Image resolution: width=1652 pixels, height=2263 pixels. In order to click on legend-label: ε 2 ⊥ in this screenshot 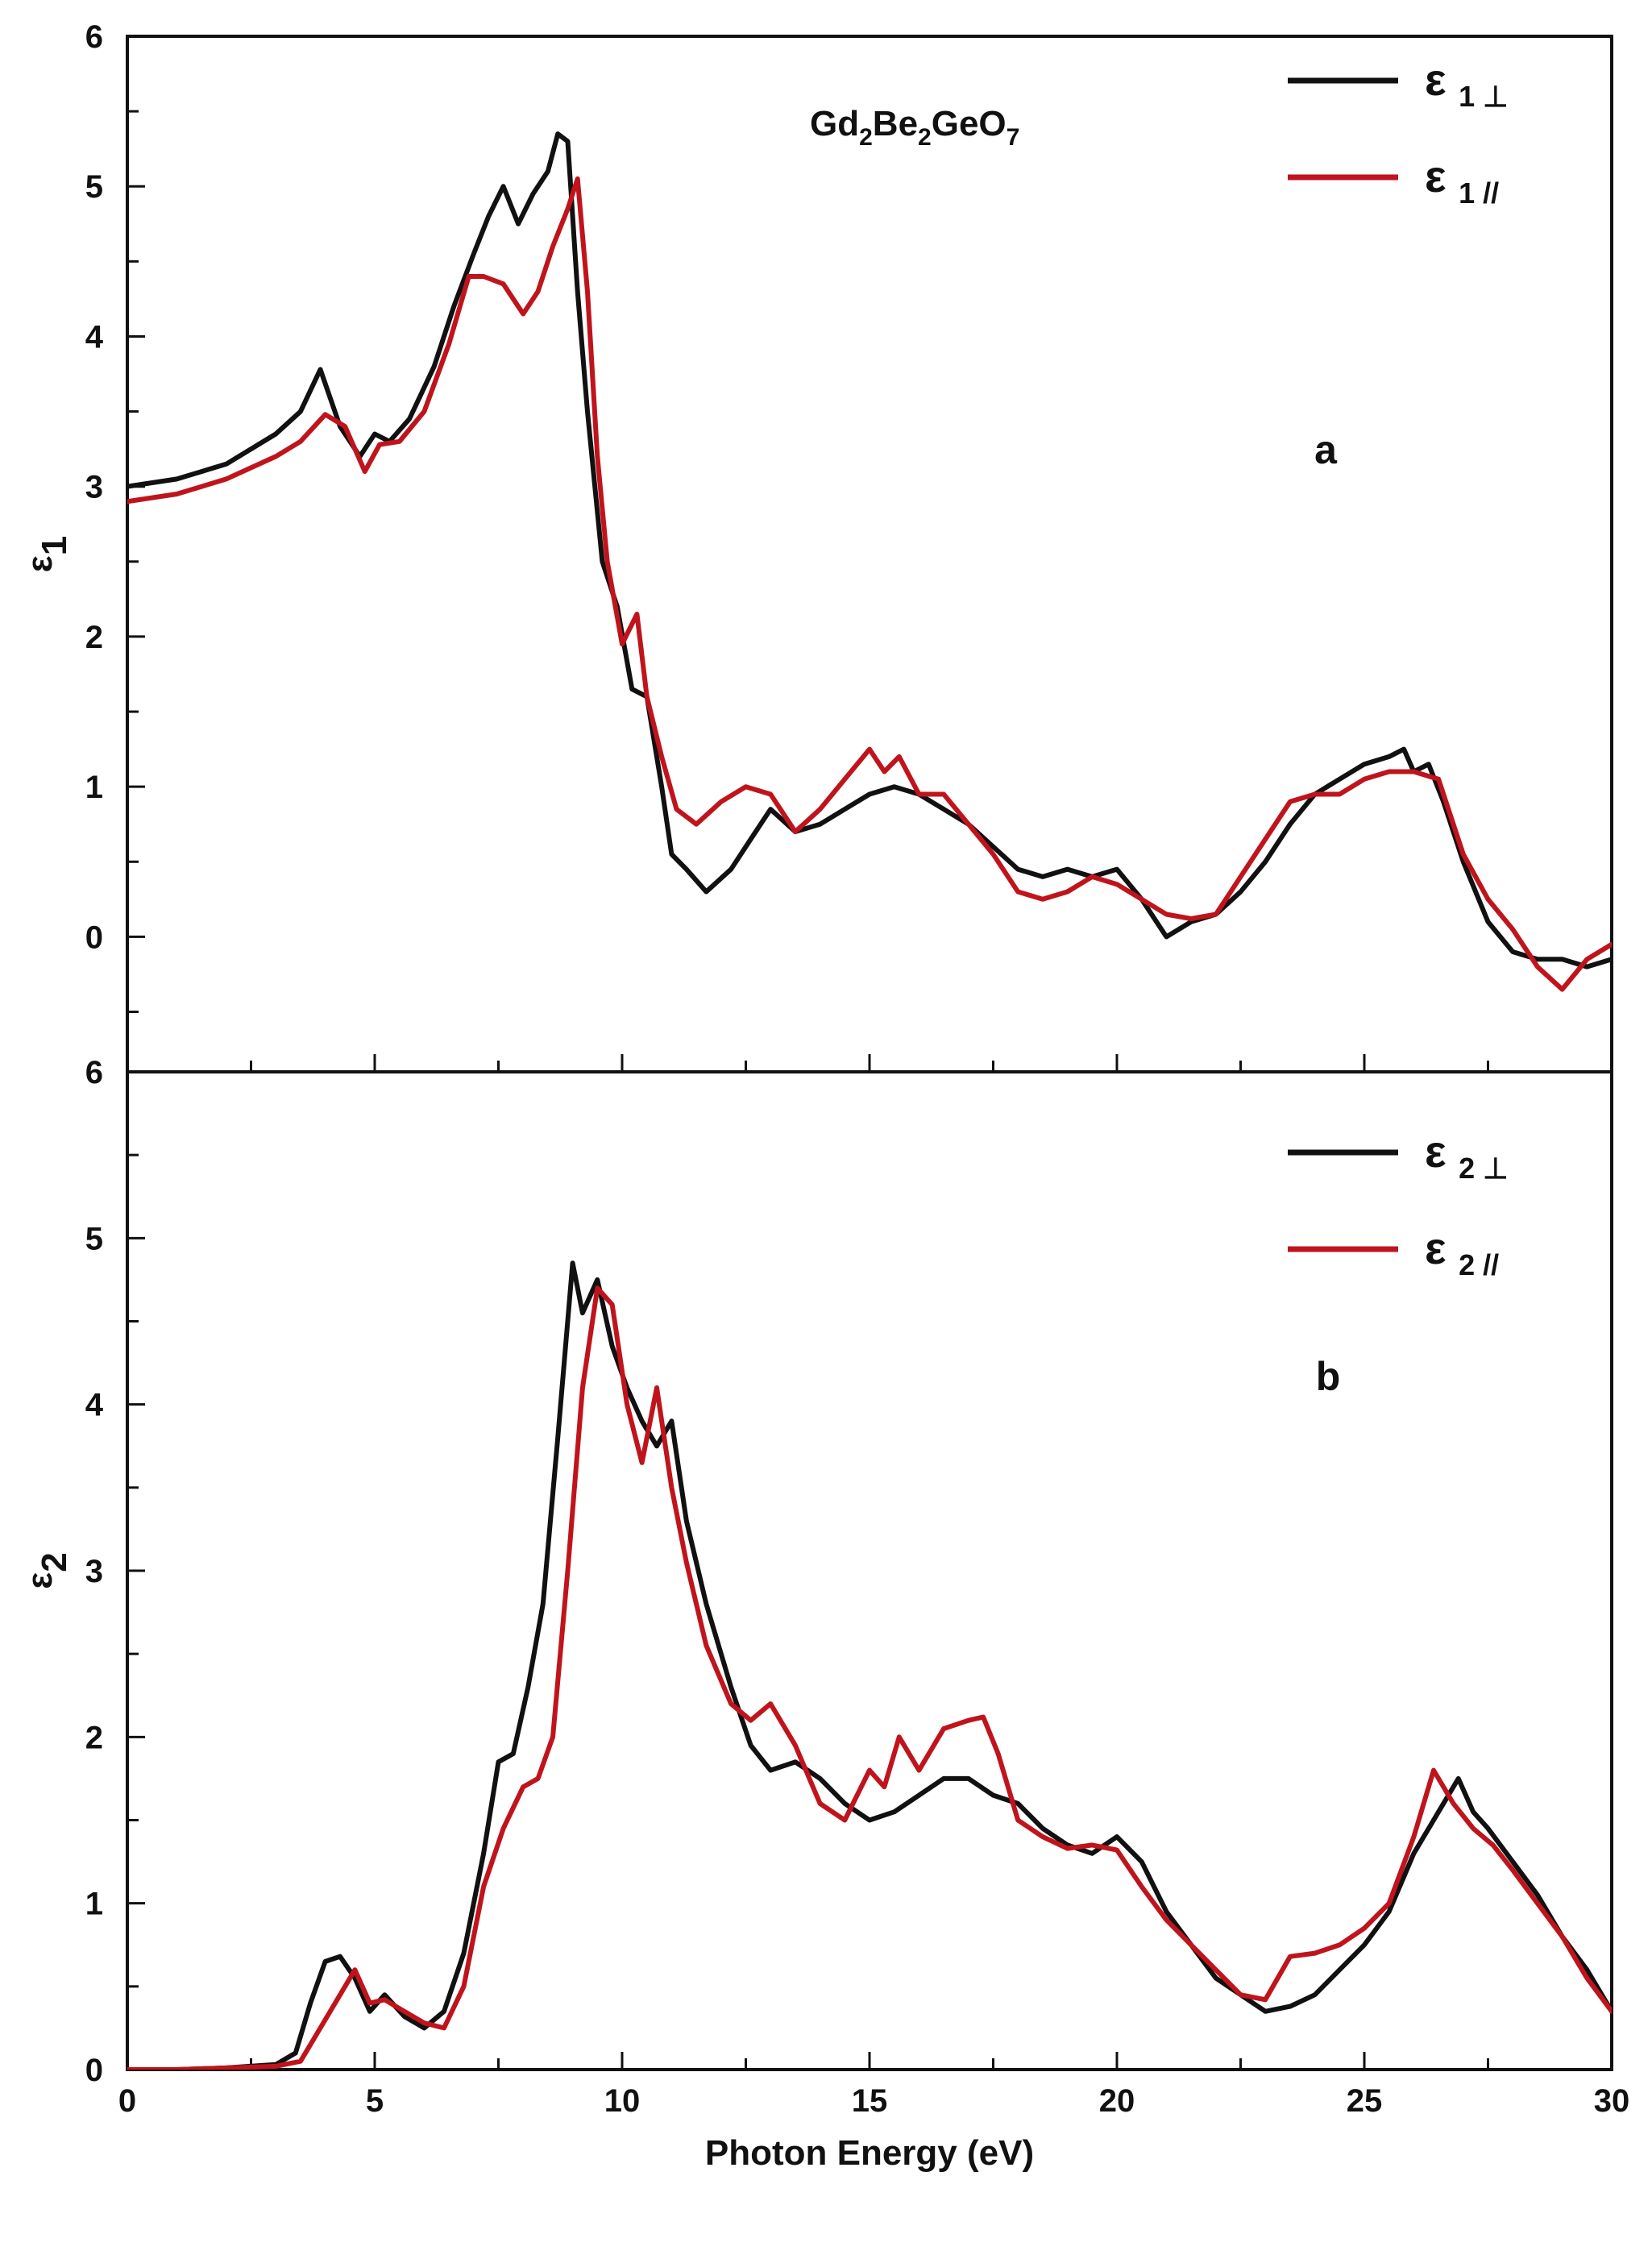, I will do `click(1467, 1155)`.